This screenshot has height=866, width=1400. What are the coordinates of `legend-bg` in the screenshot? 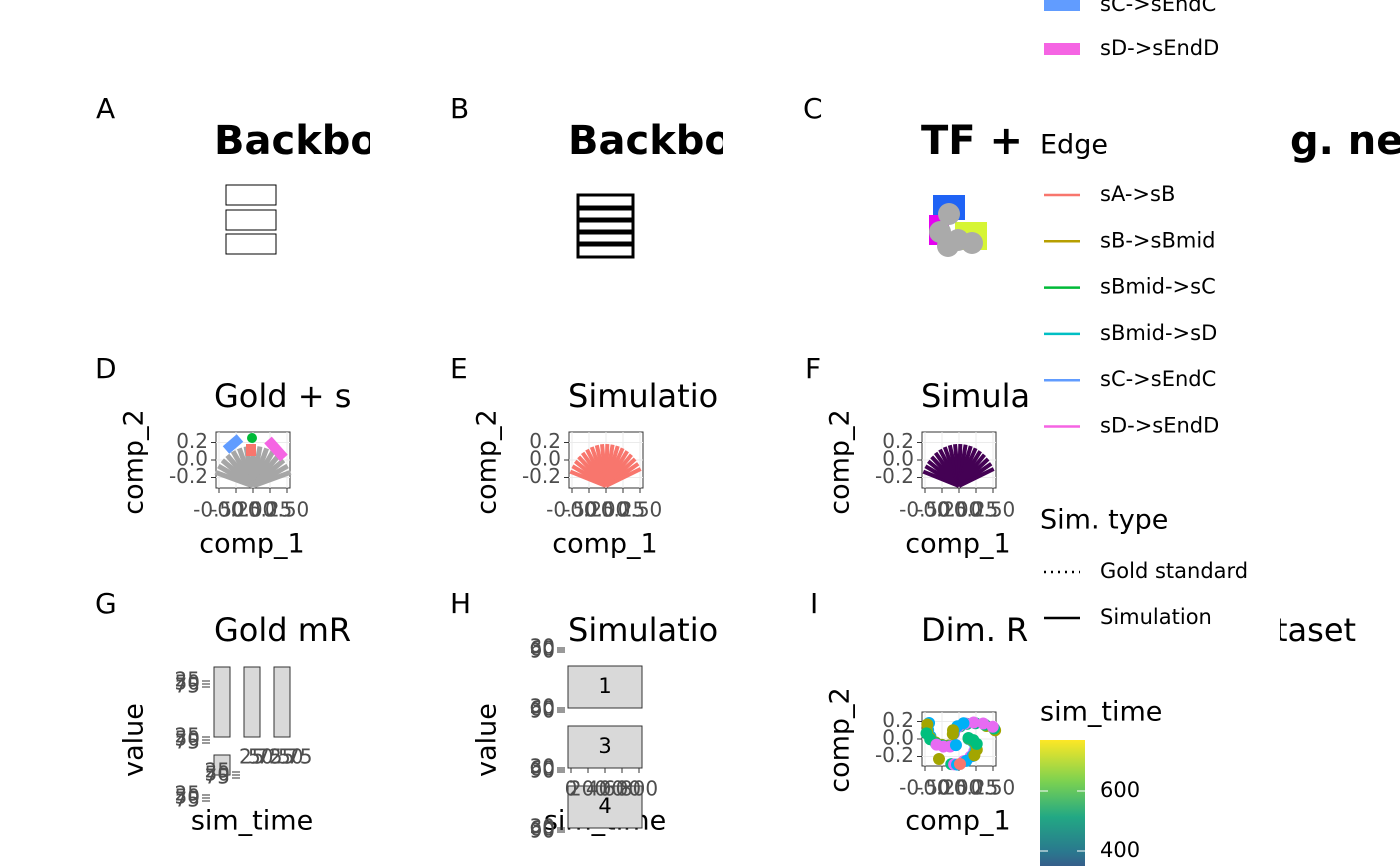 It's located at (1160, 290).